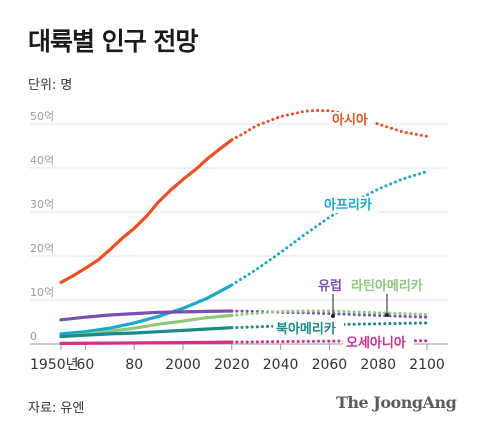 This screenshot has width=480, height=431. I want to click on y-tick-label: 20억, so click(42, 248).